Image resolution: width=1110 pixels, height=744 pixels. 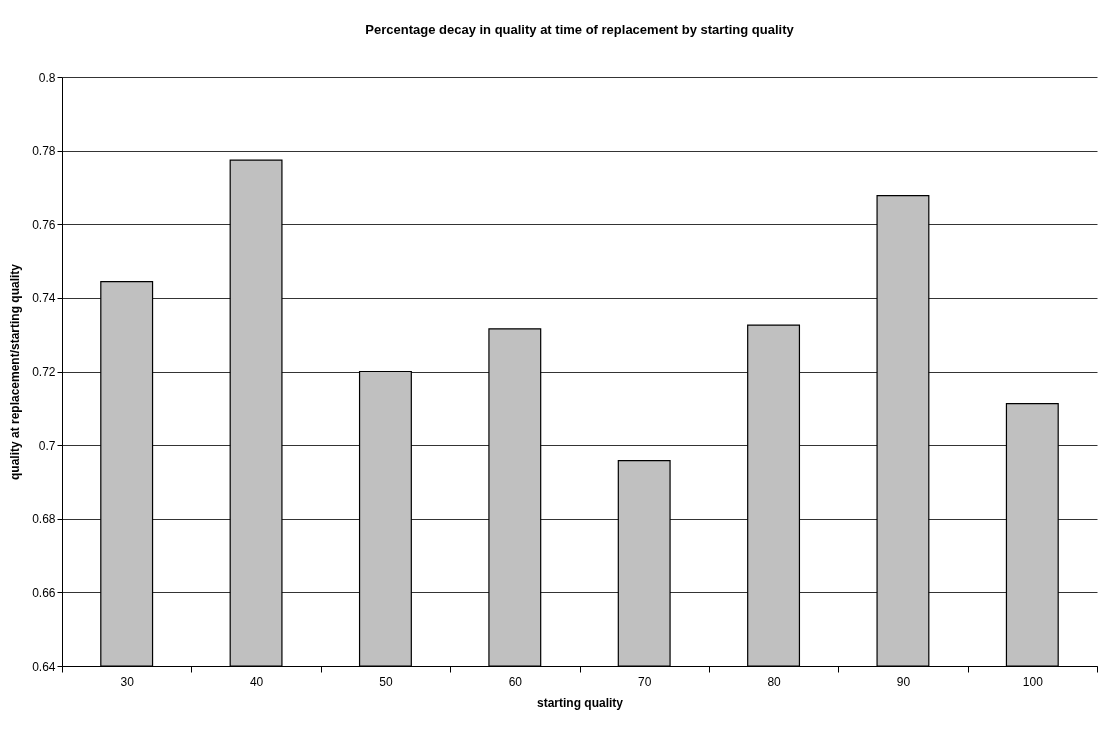 What do you see at coordinates (1033, 681) in the screenshot?
I see `x-tick-label: 100` at bounding box center [1033, 681].